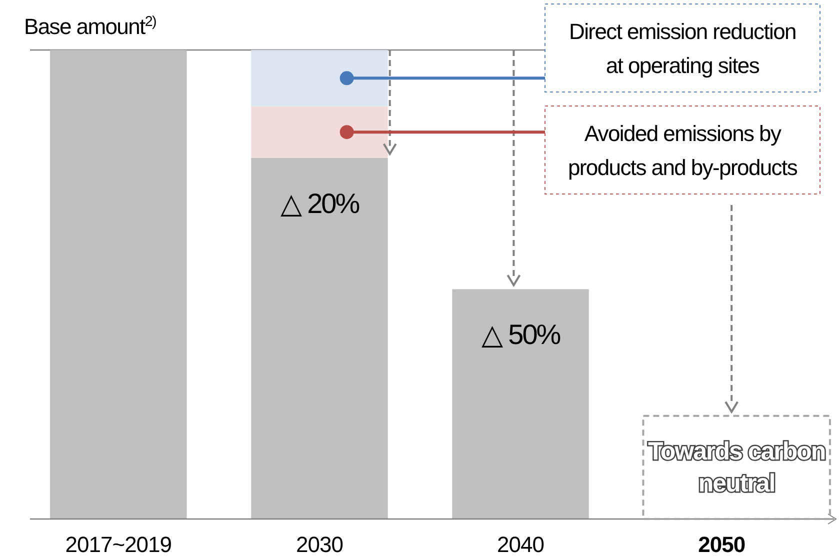 Image resolution: width=839 pixels, height=559 pixels. What do you see at coordinates (118, 544) in the screenshot?
I see `x-tick-label: 2017~2019` at bounding box center [118, 544].